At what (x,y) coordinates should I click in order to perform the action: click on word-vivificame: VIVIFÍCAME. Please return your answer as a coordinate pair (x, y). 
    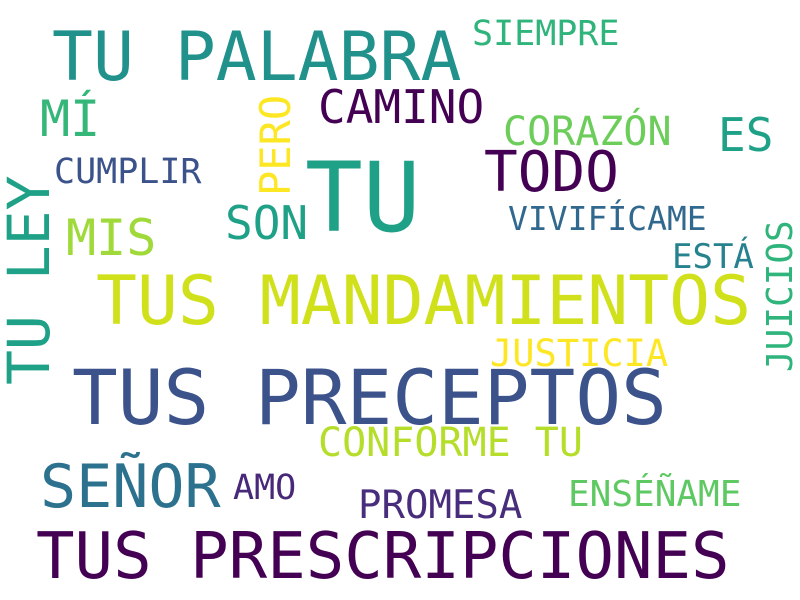
    Looking at the image, I should click on (607, 218).